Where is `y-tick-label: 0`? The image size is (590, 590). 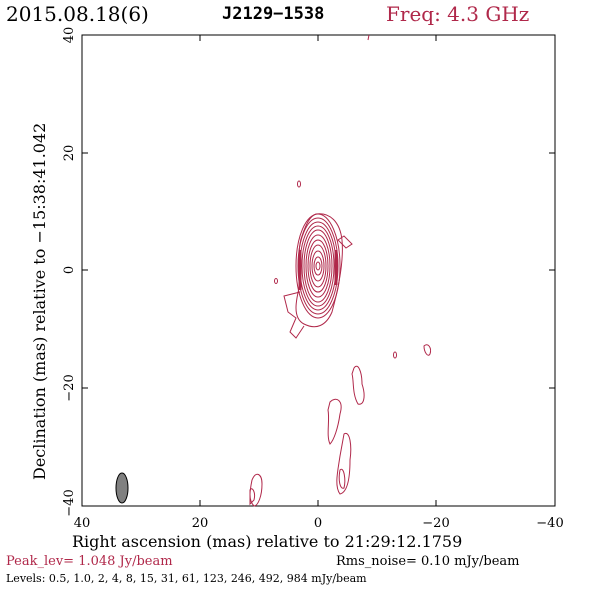 y-tick-label: 0 is located at coordinates (69, 270).